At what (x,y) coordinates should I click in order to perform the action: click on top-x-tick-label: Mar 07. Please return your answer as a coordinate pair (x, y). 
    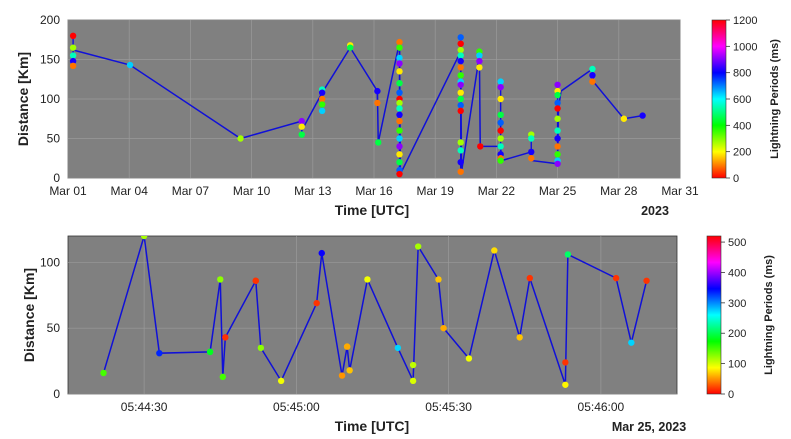
    Looking at the image, I should click on (191, 191).